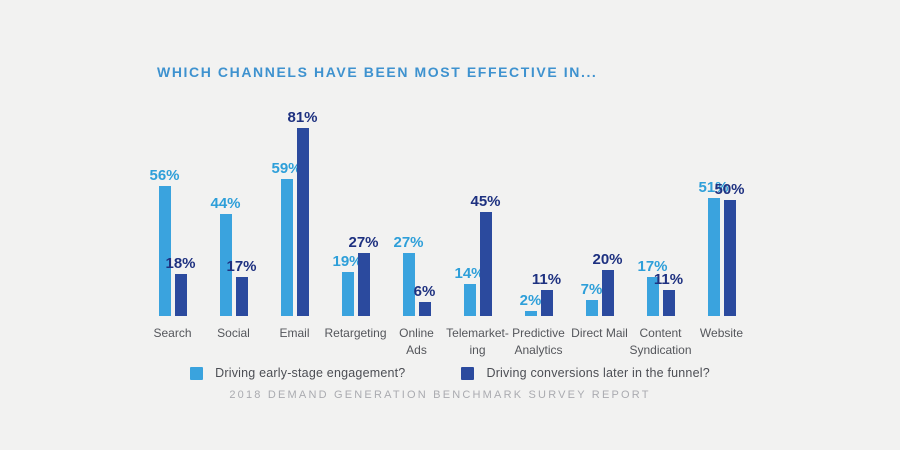  Describe the element at coordinates (302, 117) in the screenshot. I see `bar-value-label: 81%` at that location.